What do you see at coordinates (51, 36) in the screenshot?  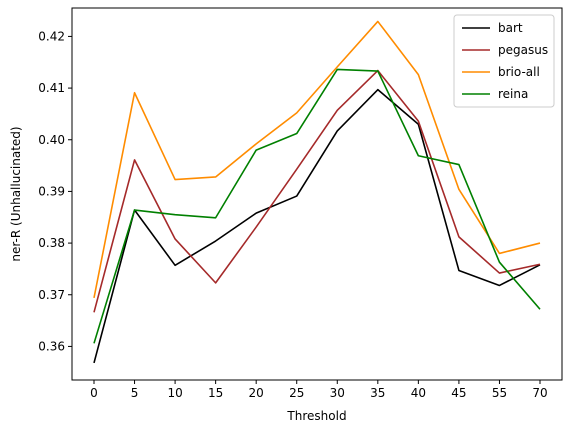 I see `y-tick-label: 0.42` at bounding box center [51, 36].